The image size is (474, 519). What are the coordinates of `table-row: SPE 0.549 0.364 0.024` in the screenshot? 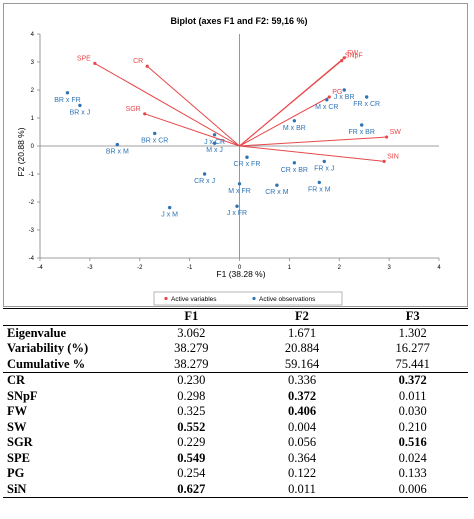 It's located at (235, 459).